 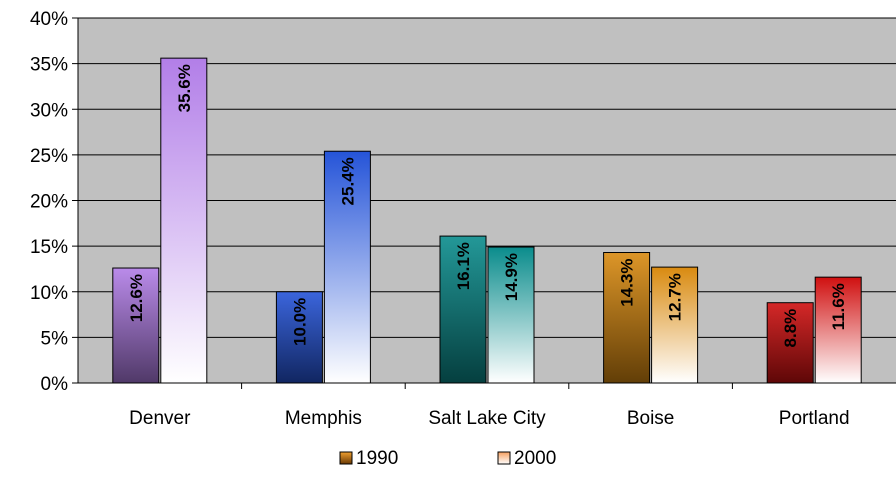 What do you see at coordinates (55, 384) in the screenshot?
I see `y-tick-label: 0%` at bounding box center [55, 384].